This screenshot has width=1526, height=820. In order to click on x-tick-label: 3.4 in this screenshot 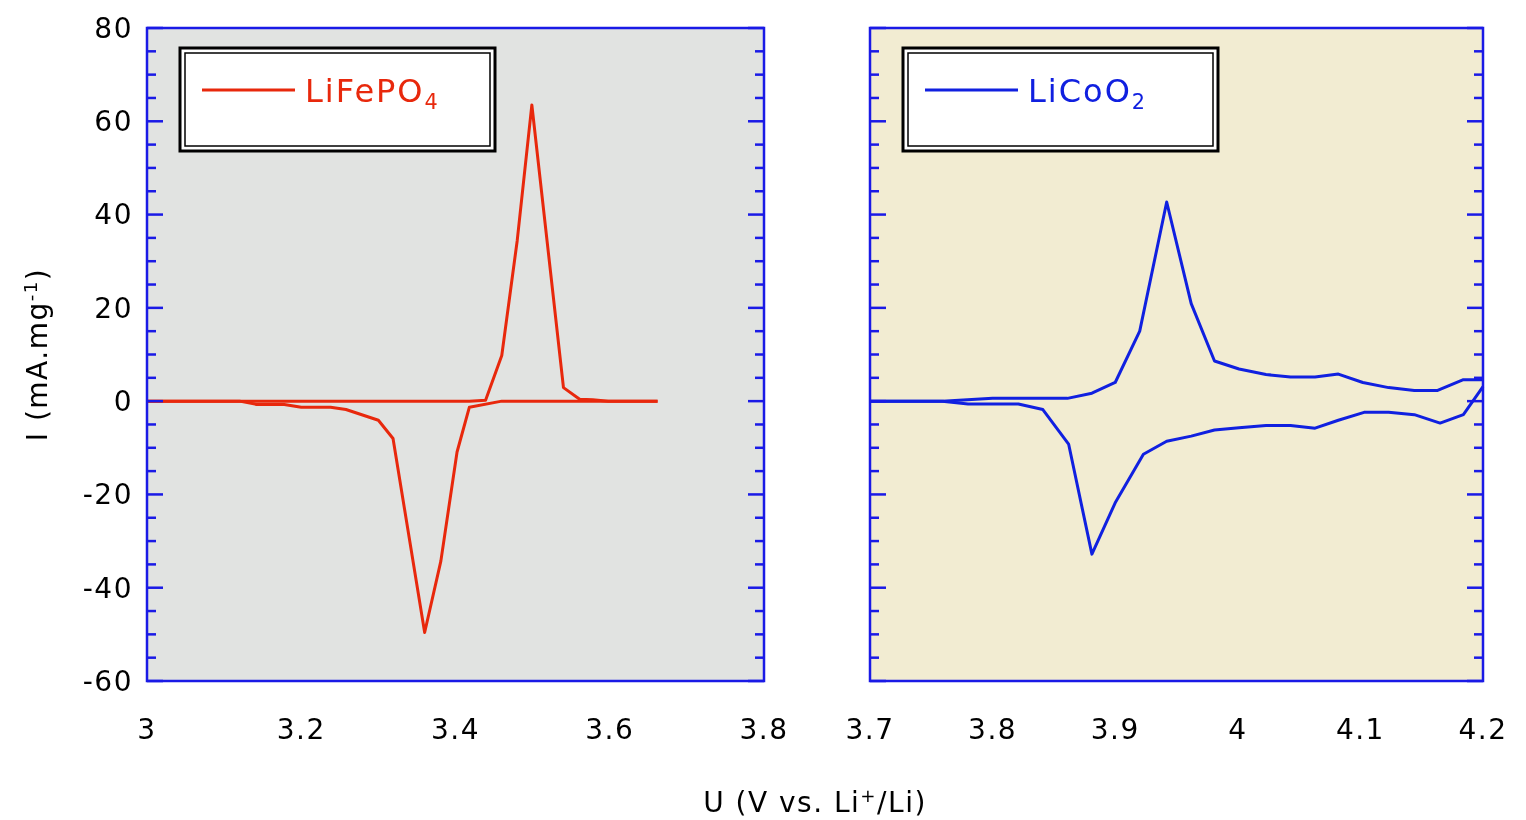, I will do `click(455, 729)`.